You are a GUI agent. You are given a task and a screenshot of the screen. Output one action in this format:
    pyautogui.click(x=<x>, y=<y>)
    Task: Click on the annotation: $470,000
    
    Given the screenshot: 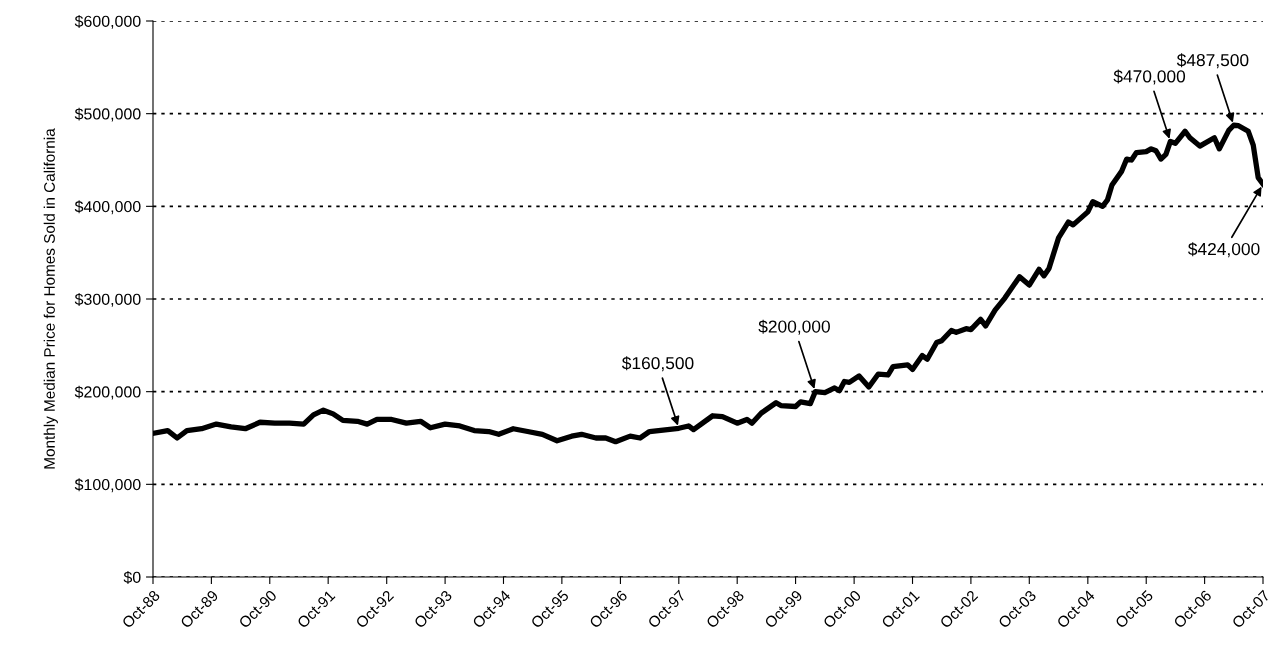 What is the action you would take?
    pyautogui.click(x=1149, y=77)
    